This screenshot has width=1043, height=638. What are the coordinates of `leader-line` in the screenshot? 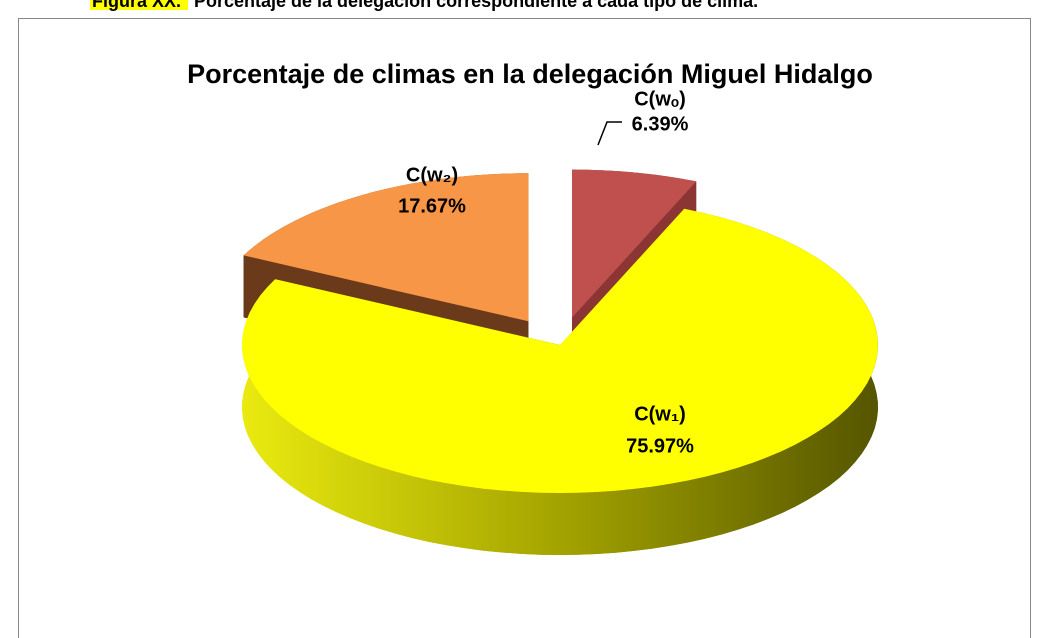 It's located at (609, 133).